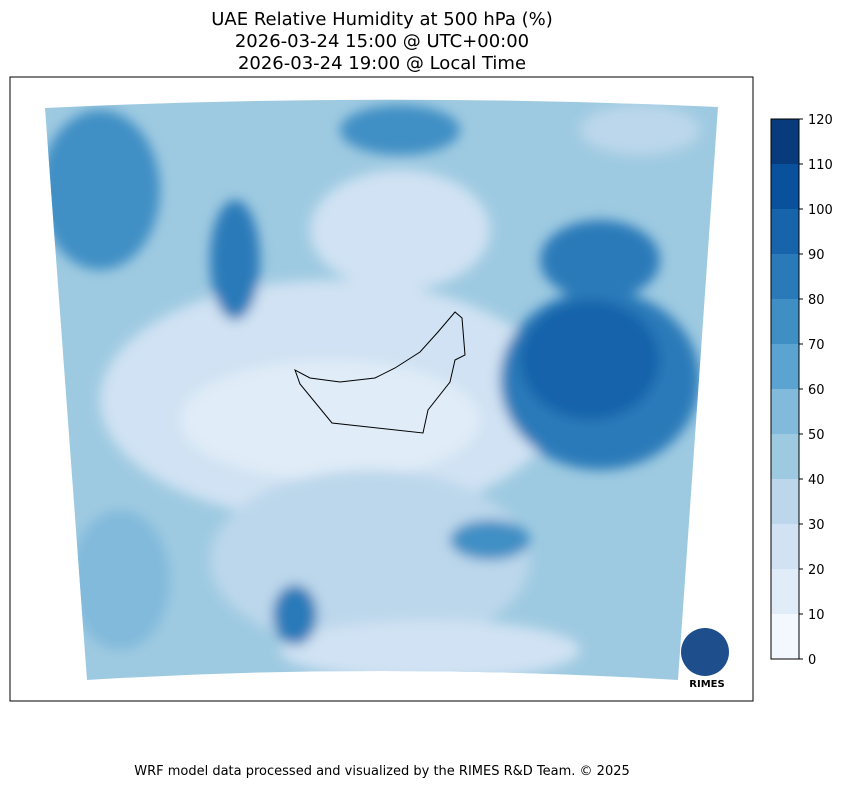 This screenshot has height=792, width=844. What do you see at coordinates (816, 390) in the screenshot?
I see `colorbar-tick-label: 60` at bounding box center [816, 390].